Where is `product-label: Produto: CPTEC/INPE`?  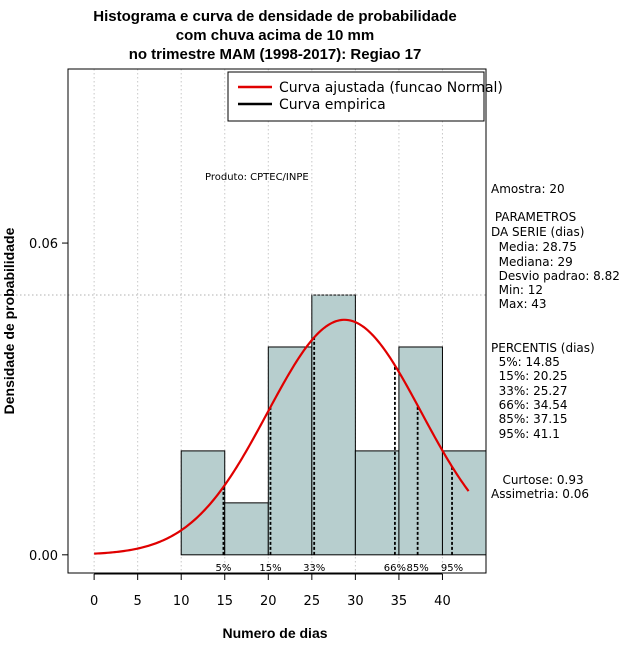
product-label: Produto: CPTEC/INPE is located at coordinates (257, 177).